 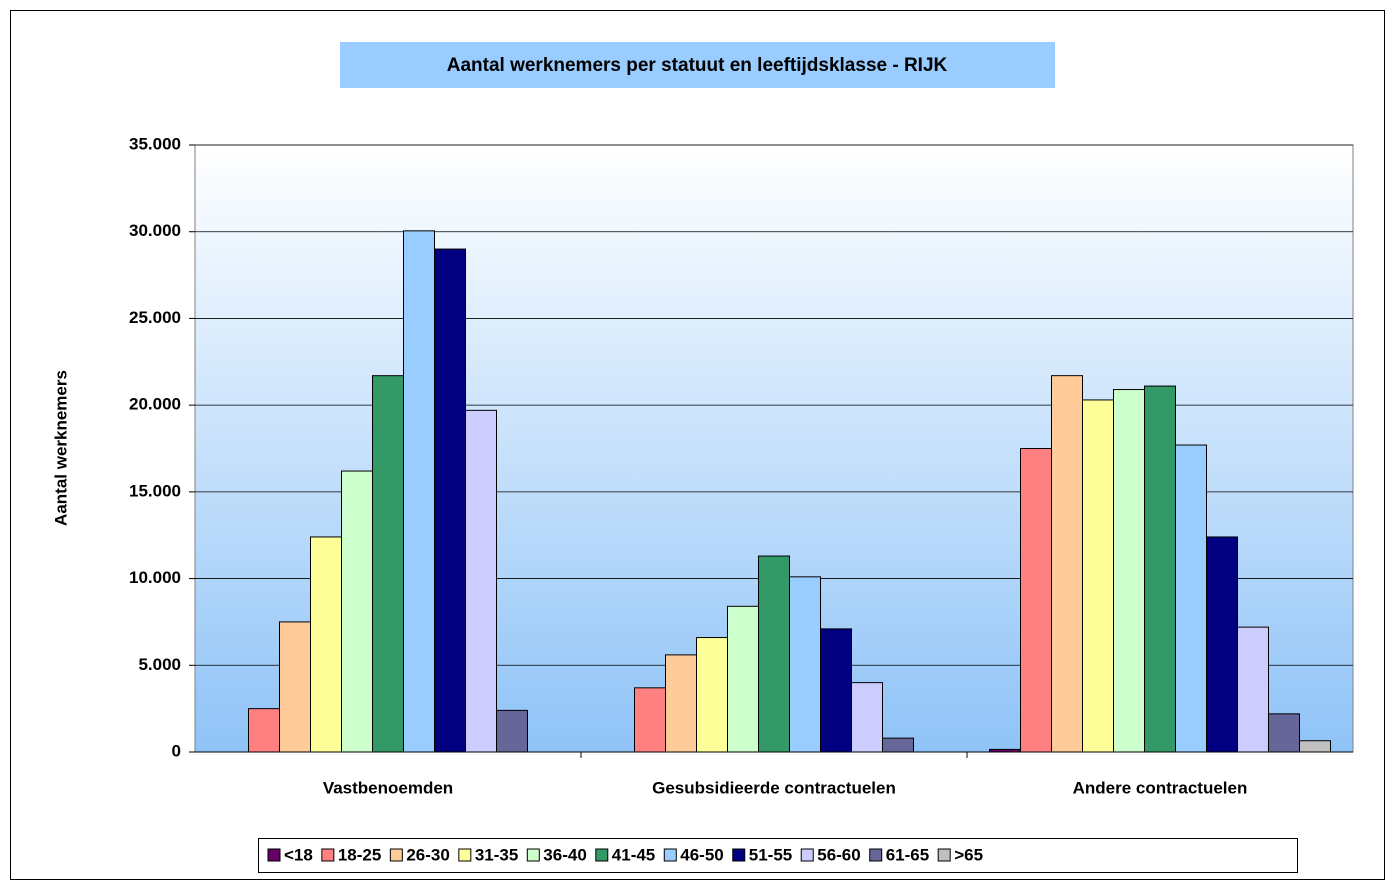 I want to click on y-tick-label: 20.000, so click(x=155, y=404).